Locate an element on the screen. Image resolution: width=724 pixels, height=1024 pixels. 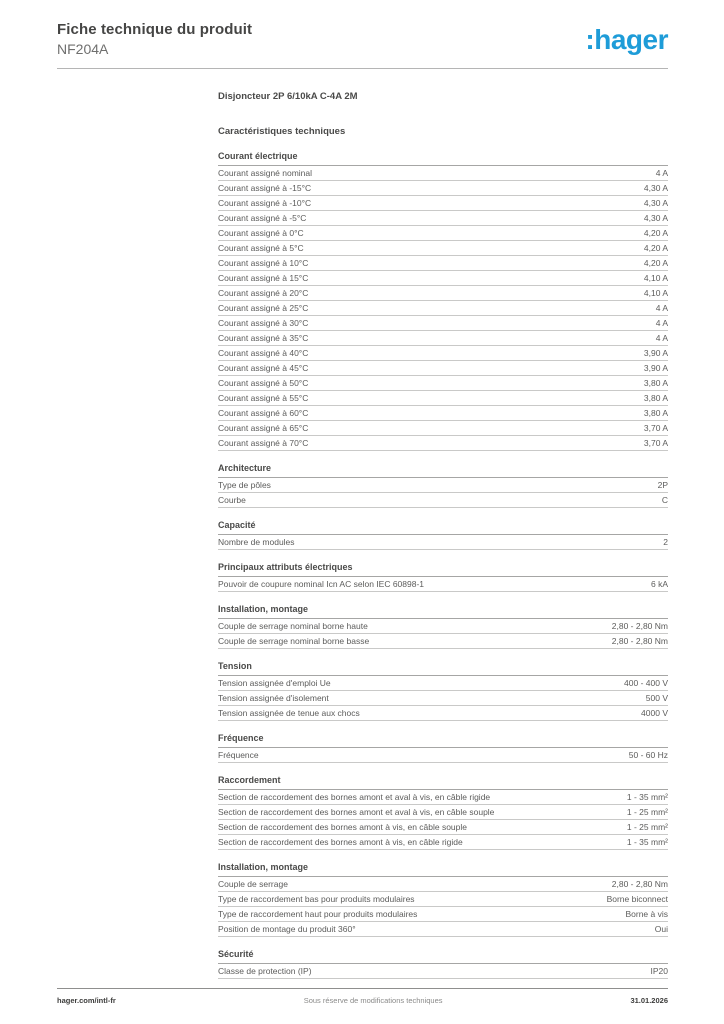
row-value: Borne biconnect is located at coordinates (637, 899).